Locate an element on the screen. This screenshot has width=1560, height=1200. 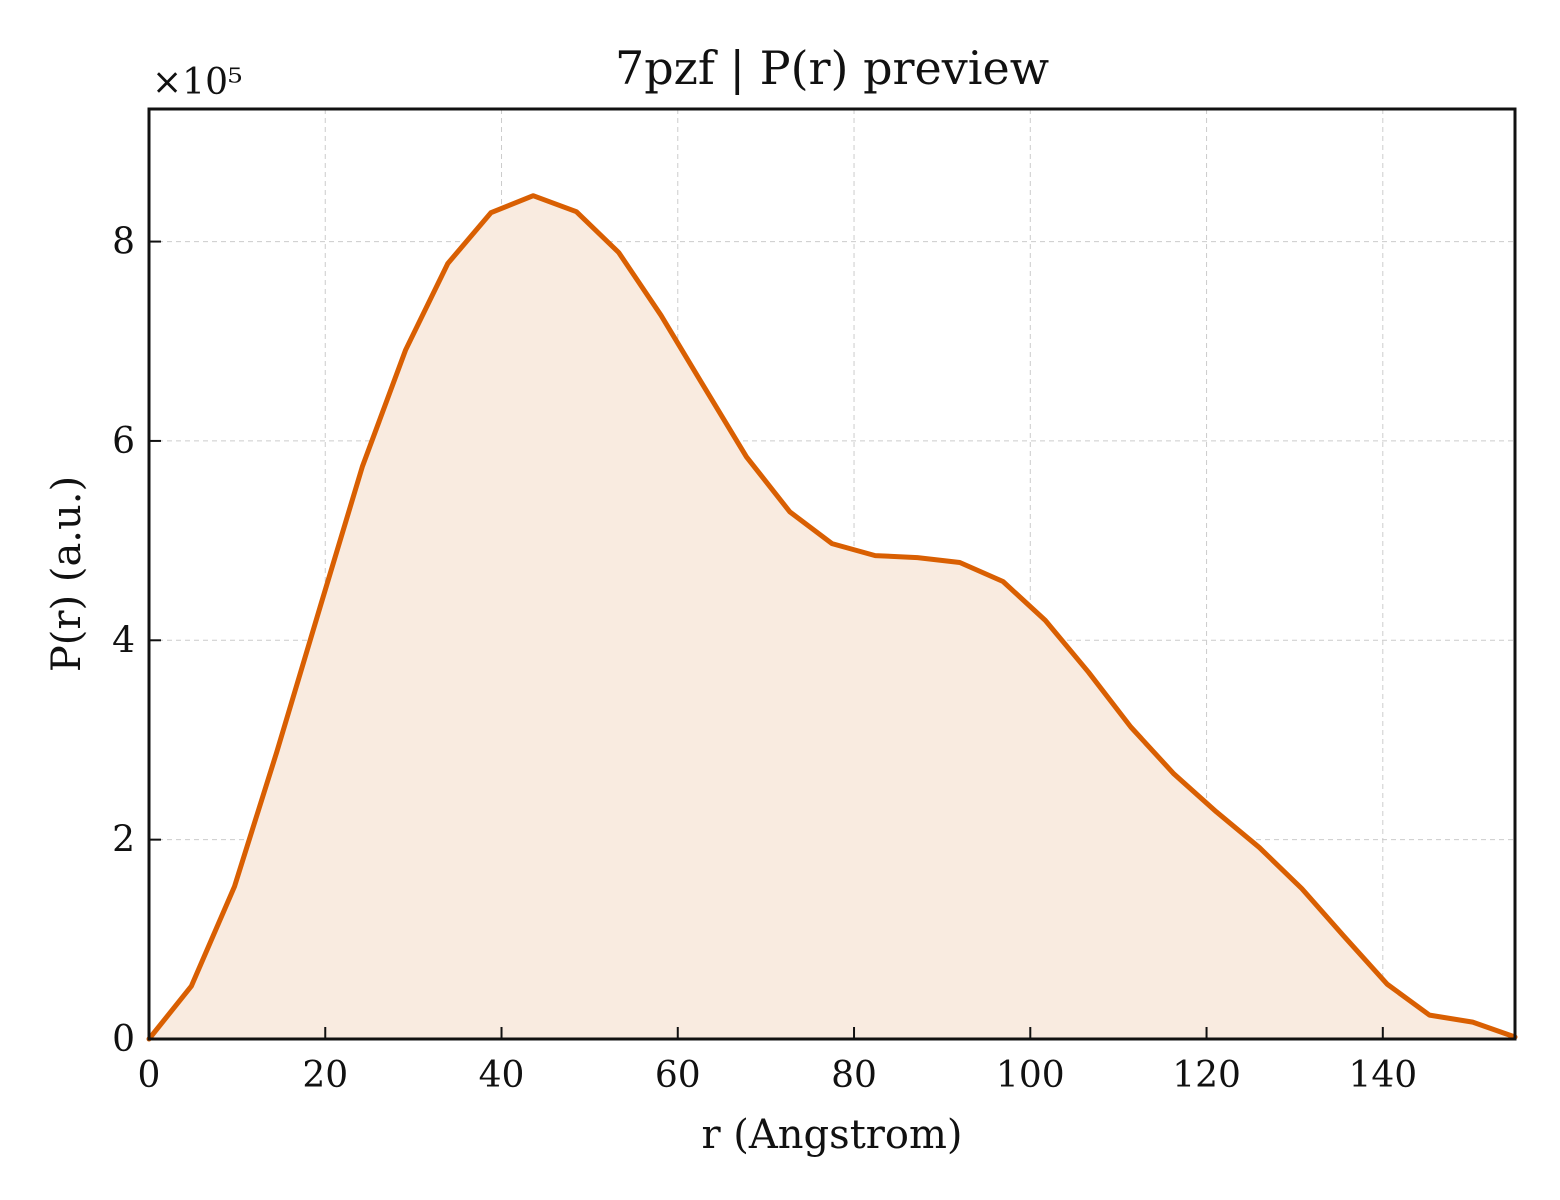
chart-title: 7pzf | P(r) preview is located at coordinates (832, 68).